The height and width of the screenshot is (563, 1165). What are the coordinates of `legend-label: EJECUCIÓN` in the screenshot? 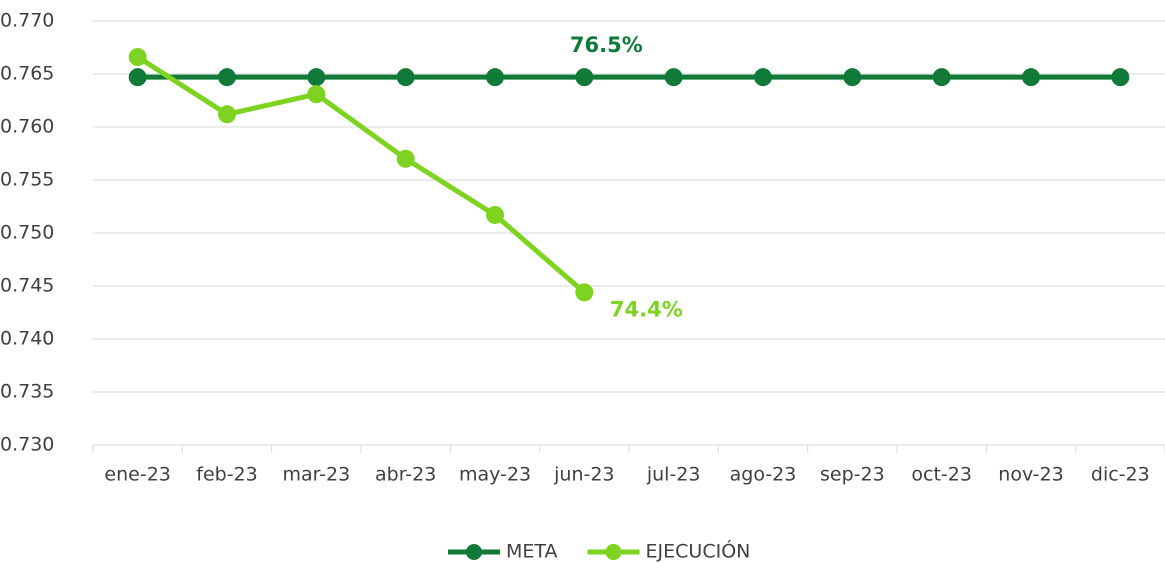 It's located at (698, 551).